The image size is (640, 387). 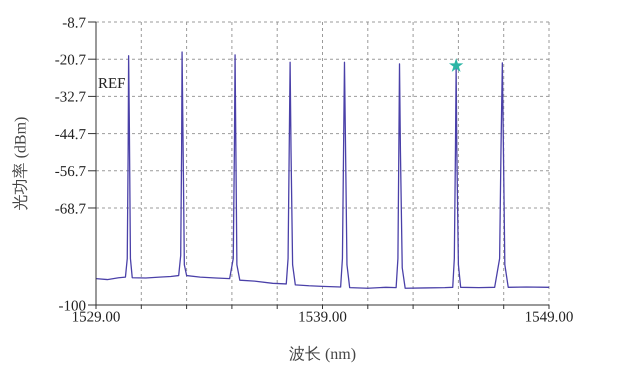 What do you see at coordinates (70, 172) in the screenshot?
I see `y-tick-label: -56.7` at bounding box center [70, 172].